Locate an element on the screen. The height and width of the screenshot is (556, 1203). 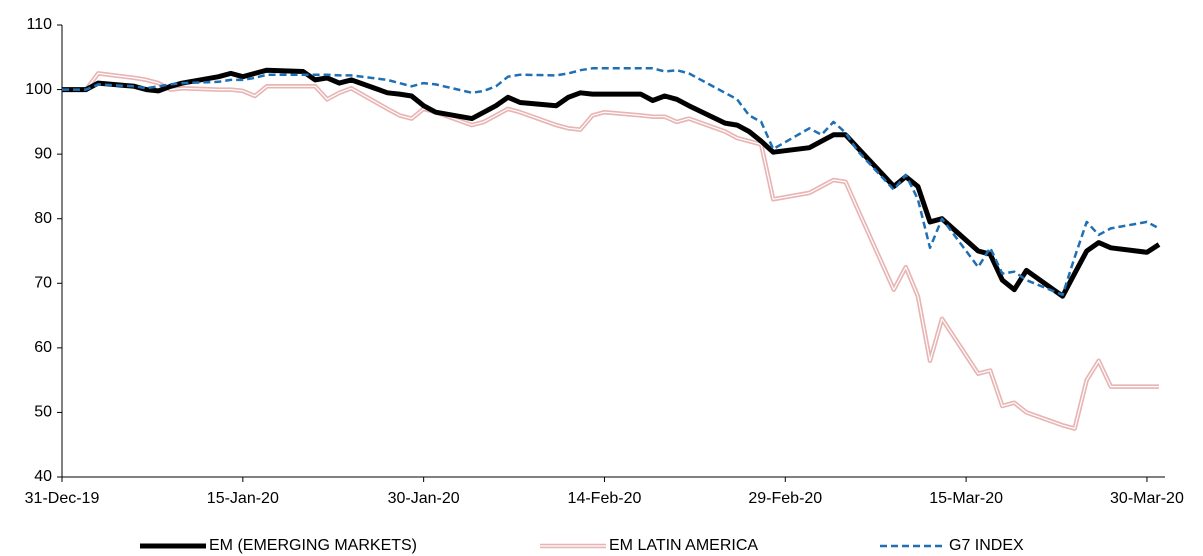
legend-label: G7 INDEX is located at coordinates (986, 545).